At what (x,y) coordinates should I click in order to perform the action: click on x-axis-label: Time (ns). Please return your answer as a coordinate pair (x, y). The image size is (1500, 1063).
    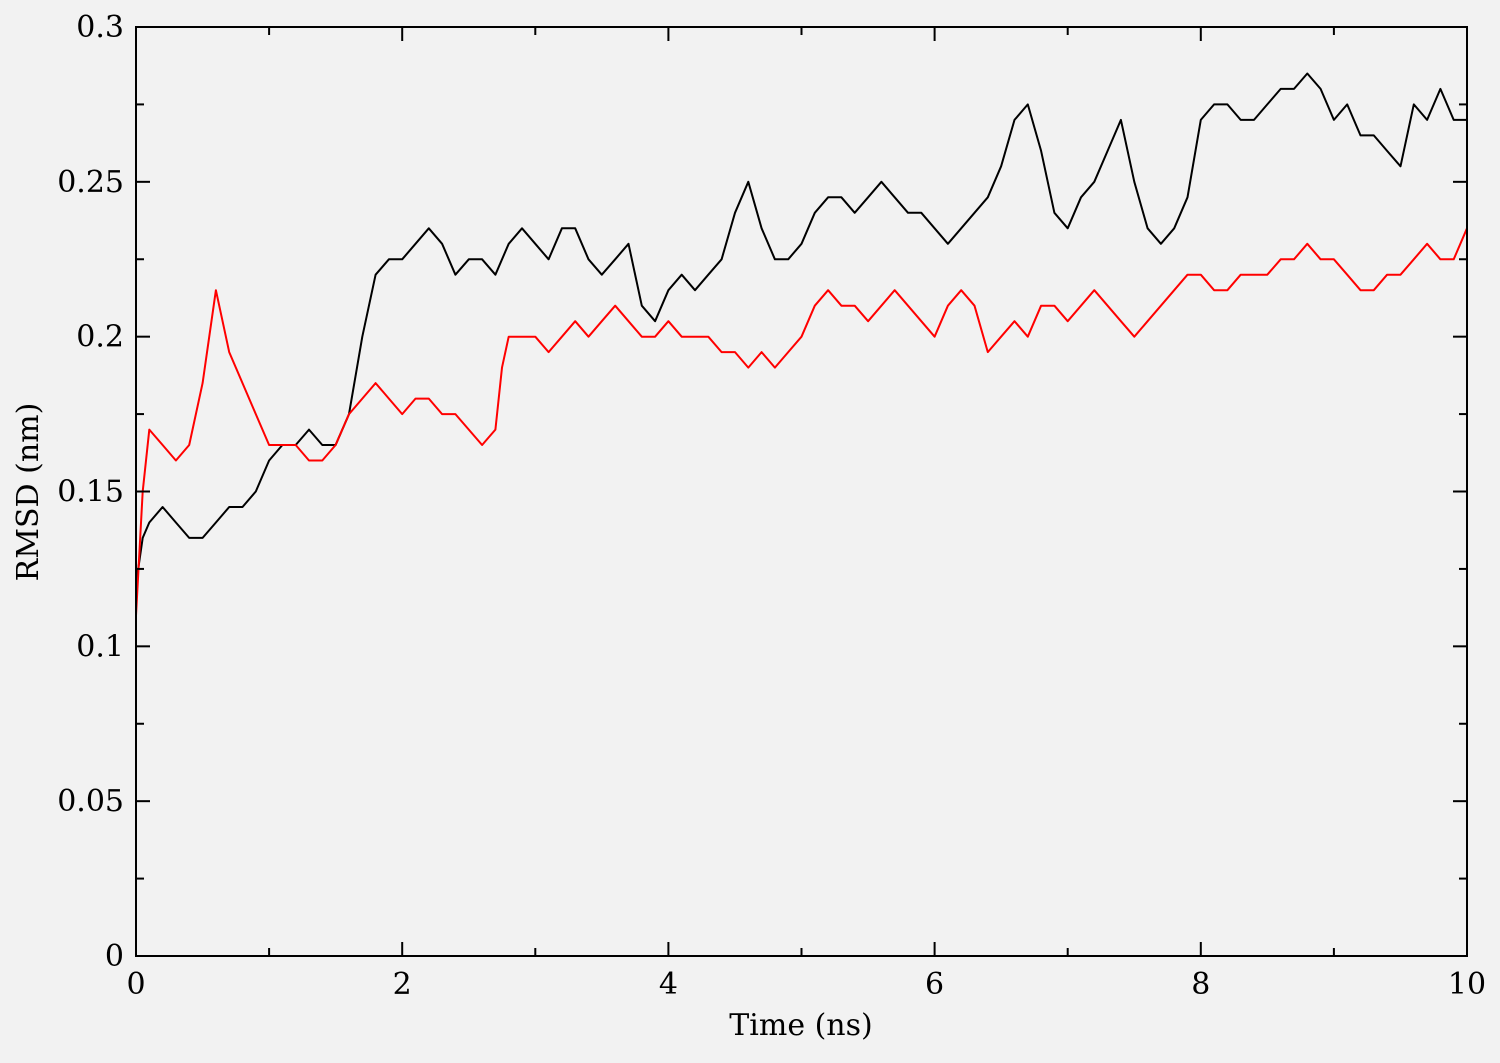
    Looking at the image, I should click on (800, 1025).